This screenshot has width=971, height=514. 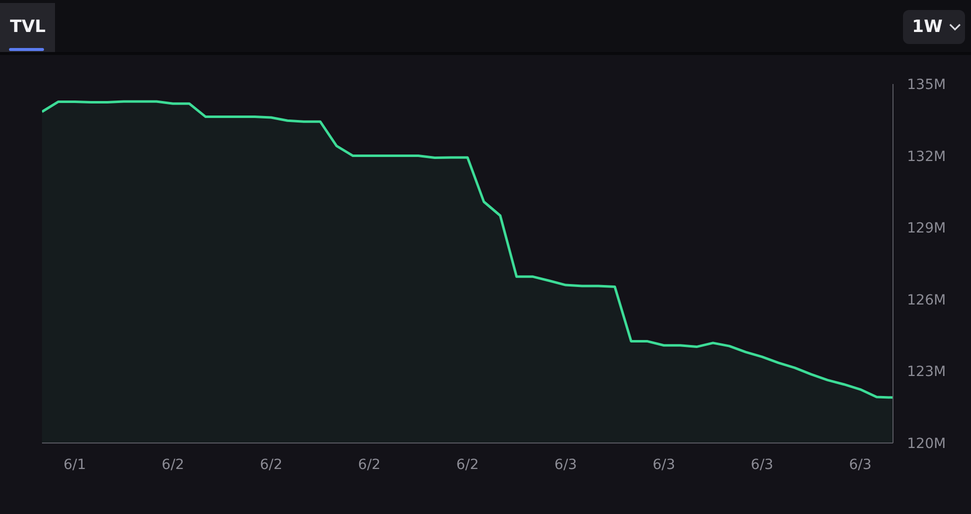 What do you see at coordinates (74, 464) in the screenshot?
I see `x-tick-label: 6/1` at bounding box center [74, 464].